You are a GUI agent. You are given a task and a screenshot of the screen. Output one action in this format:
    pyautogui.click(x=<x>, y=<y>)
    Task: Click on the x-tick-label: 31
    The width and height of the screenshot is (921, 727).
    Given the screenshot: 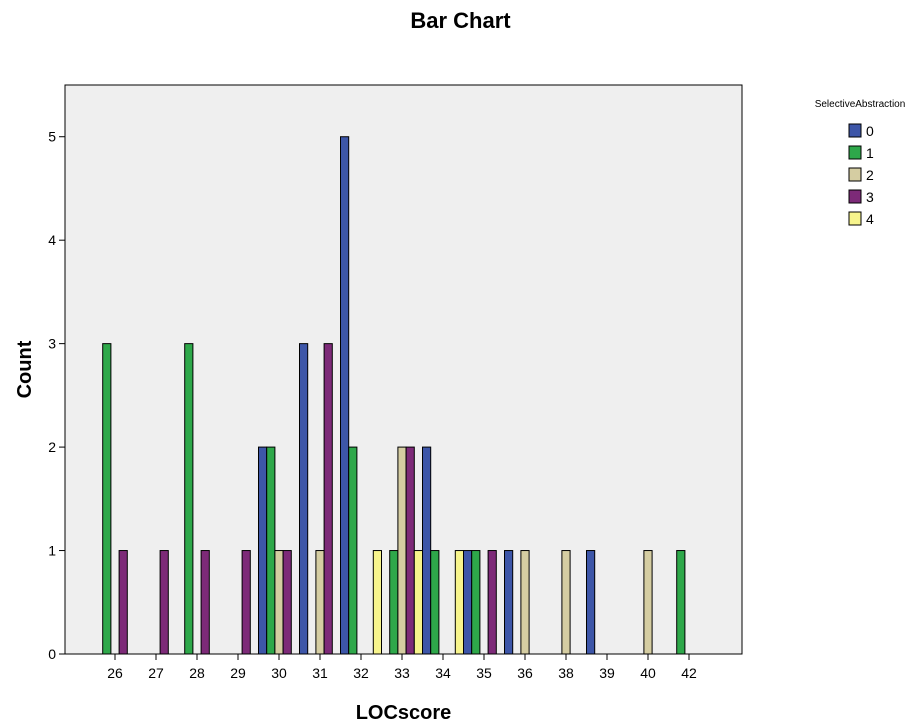 What is the action you would take?
    pyautogui.click(x=320, y=673)
    